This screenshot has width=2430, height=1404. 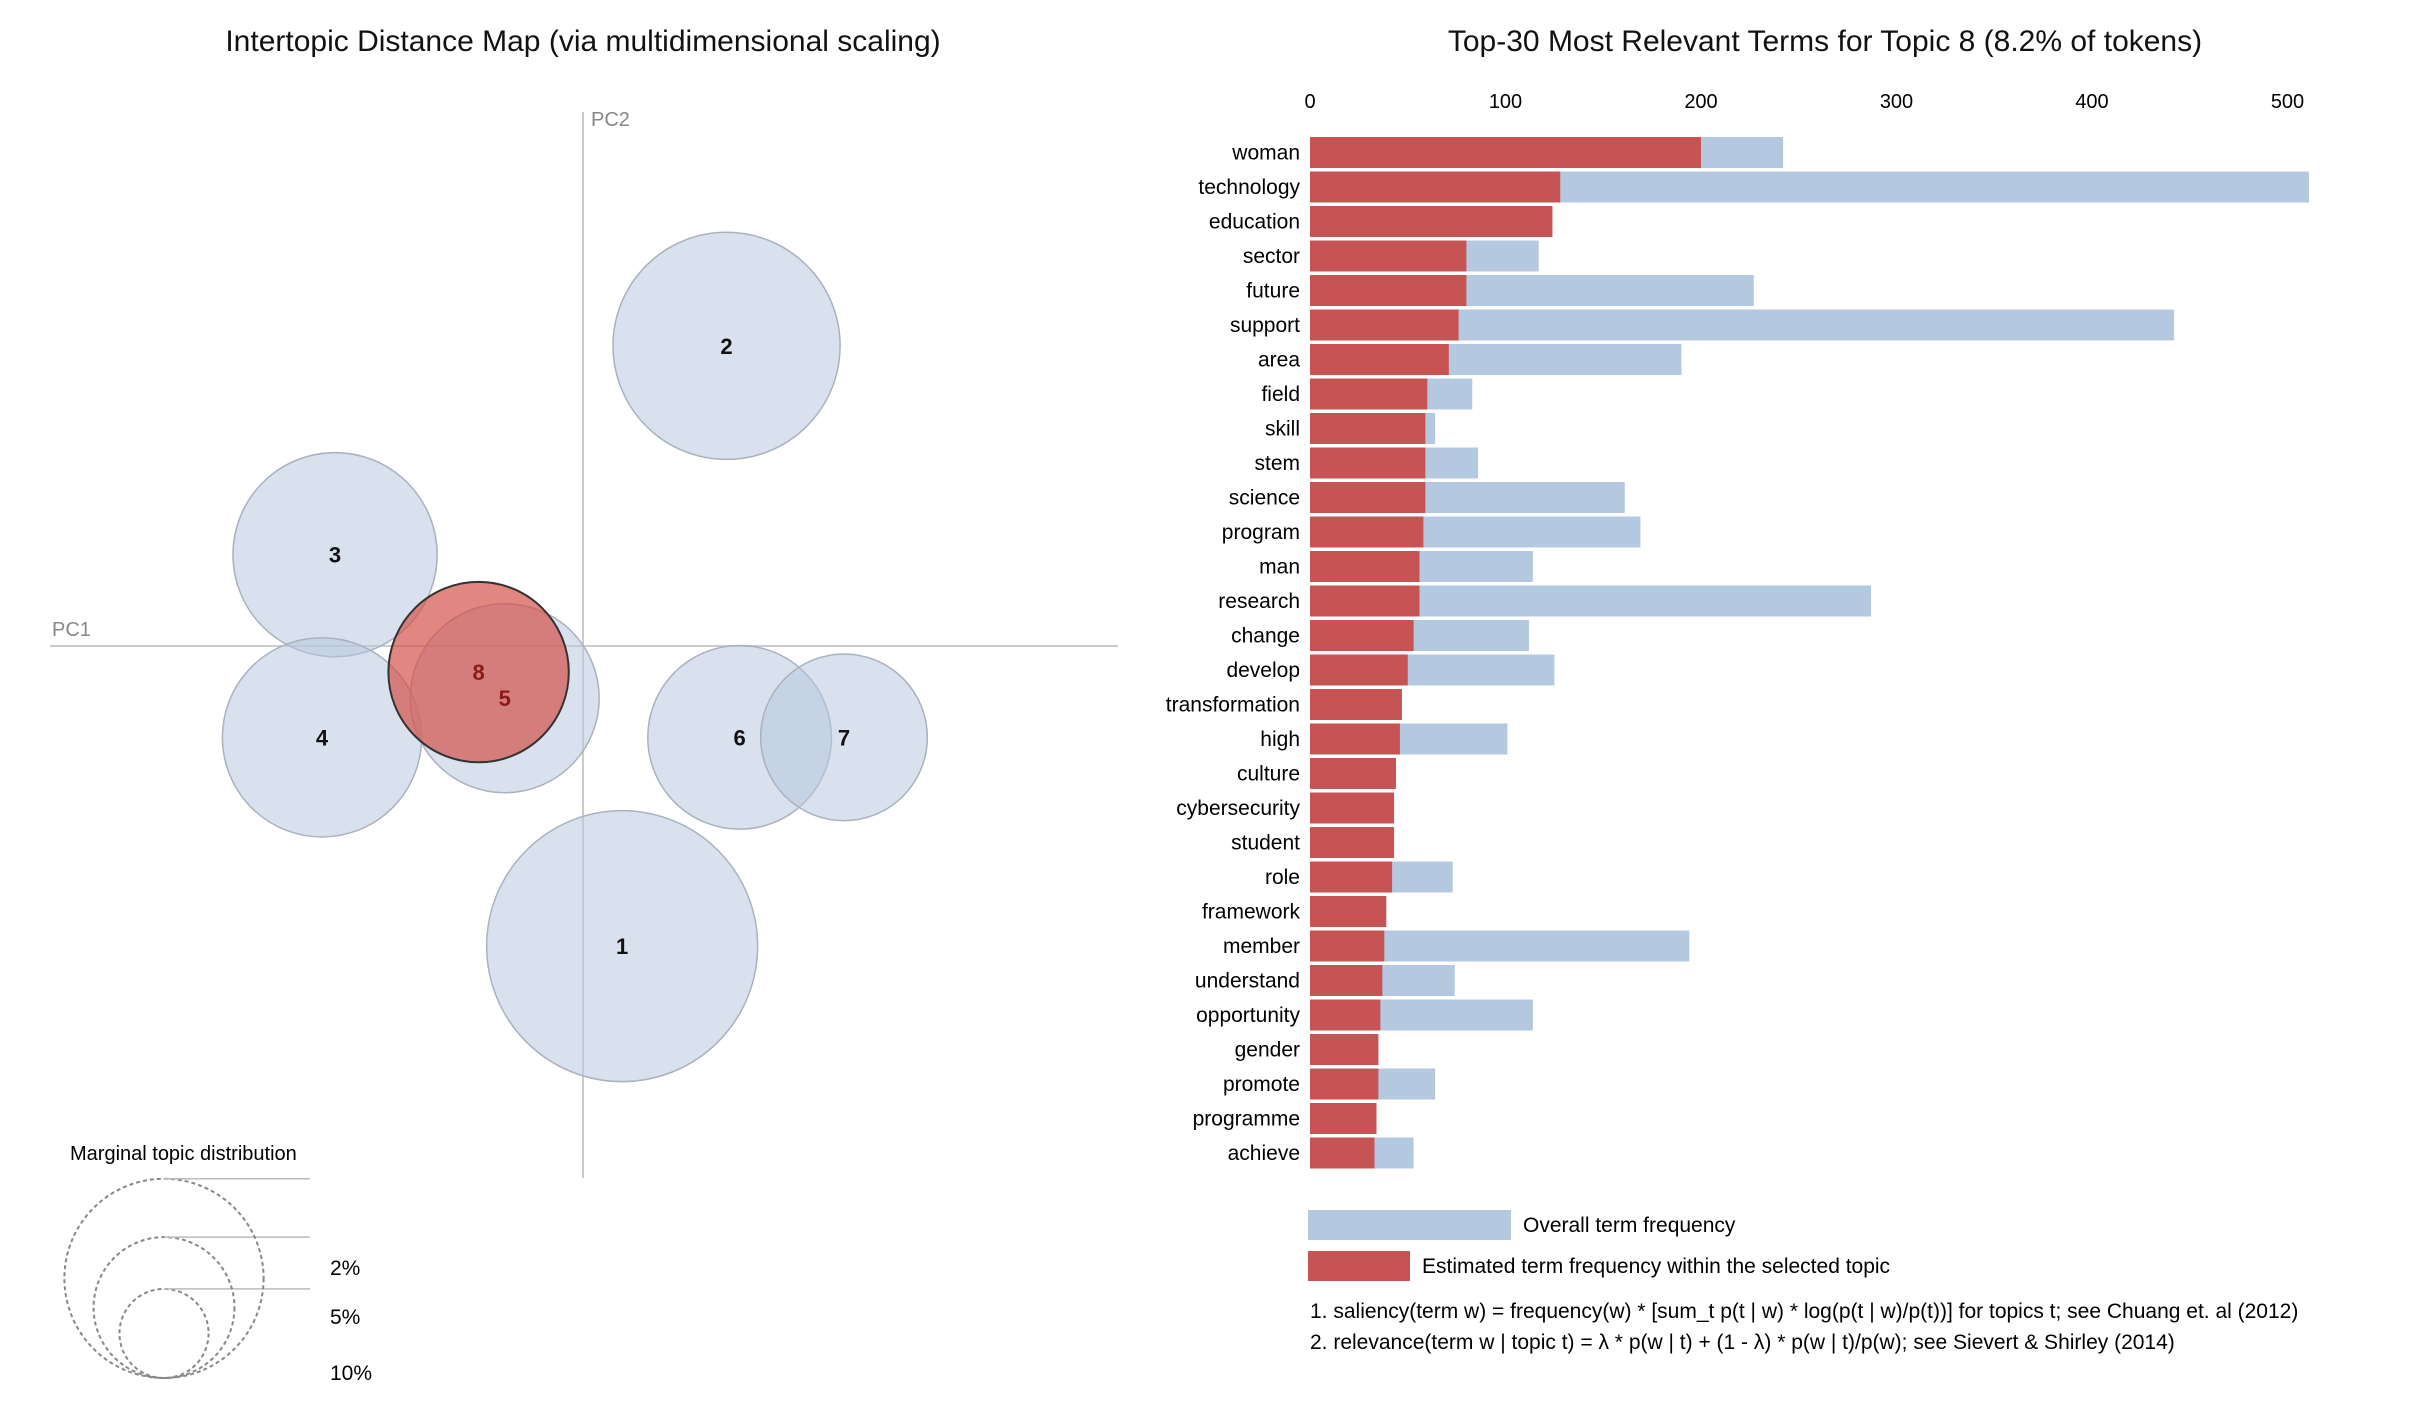 What do you see at coordinates (1279, 360) in the screenshot?
I see `term-label-area: area` at bounding box center [1279, 360].